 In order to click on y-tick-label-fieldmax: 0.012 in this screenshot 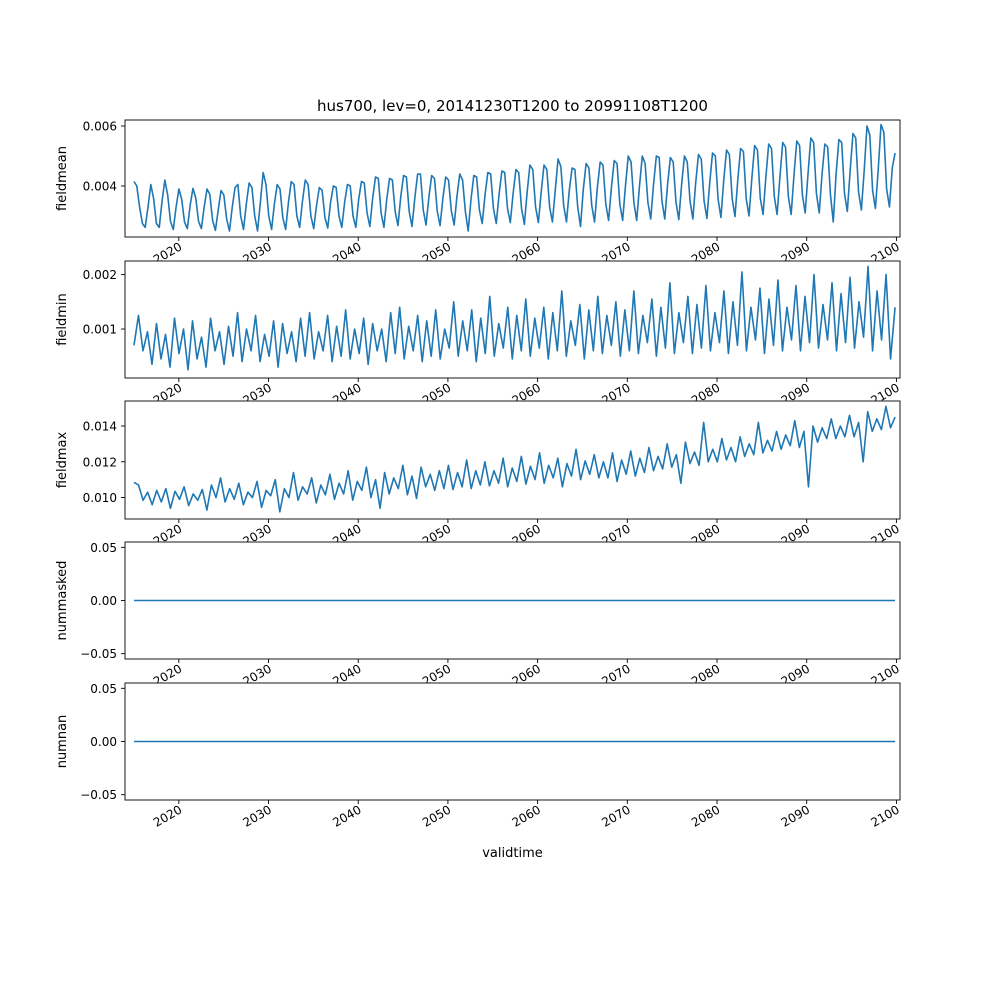, I will do `click(100, 462)`.